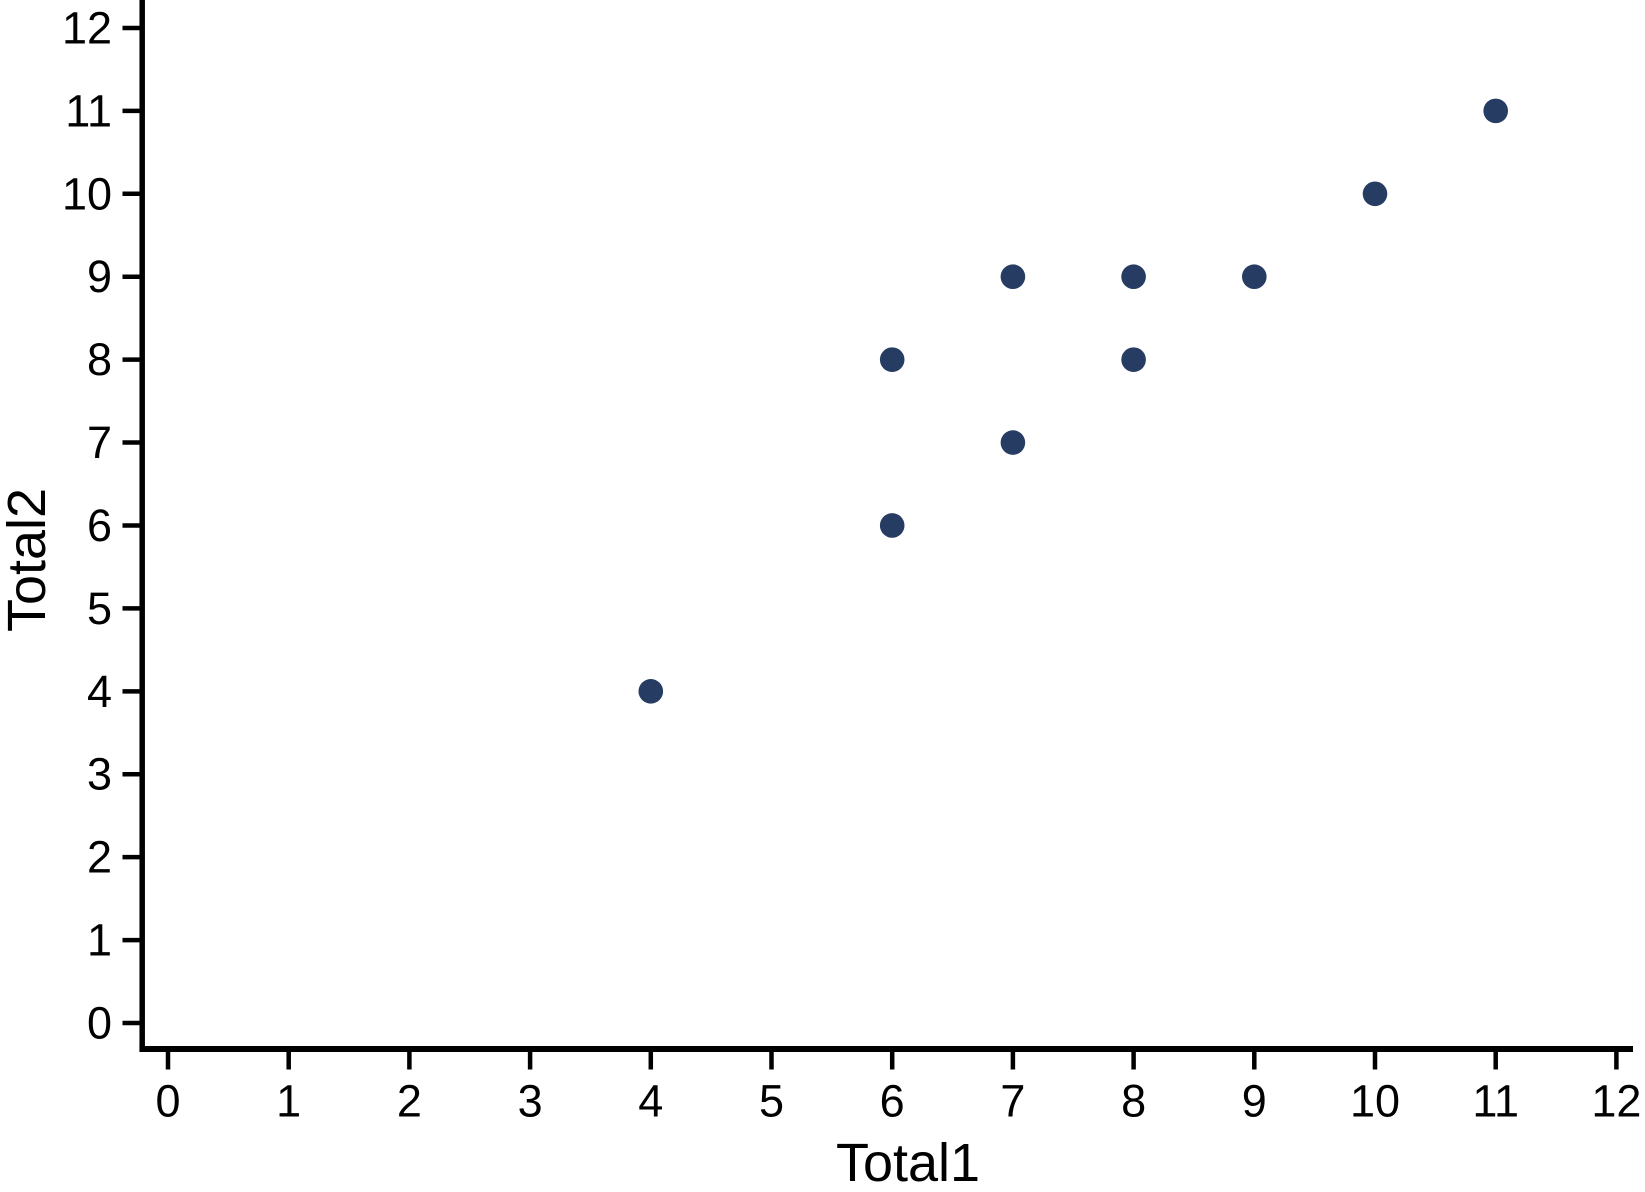 This screenshot has height=1192, width=1645. I want to click on x-axis-title: Total1, so click(908, 1162).